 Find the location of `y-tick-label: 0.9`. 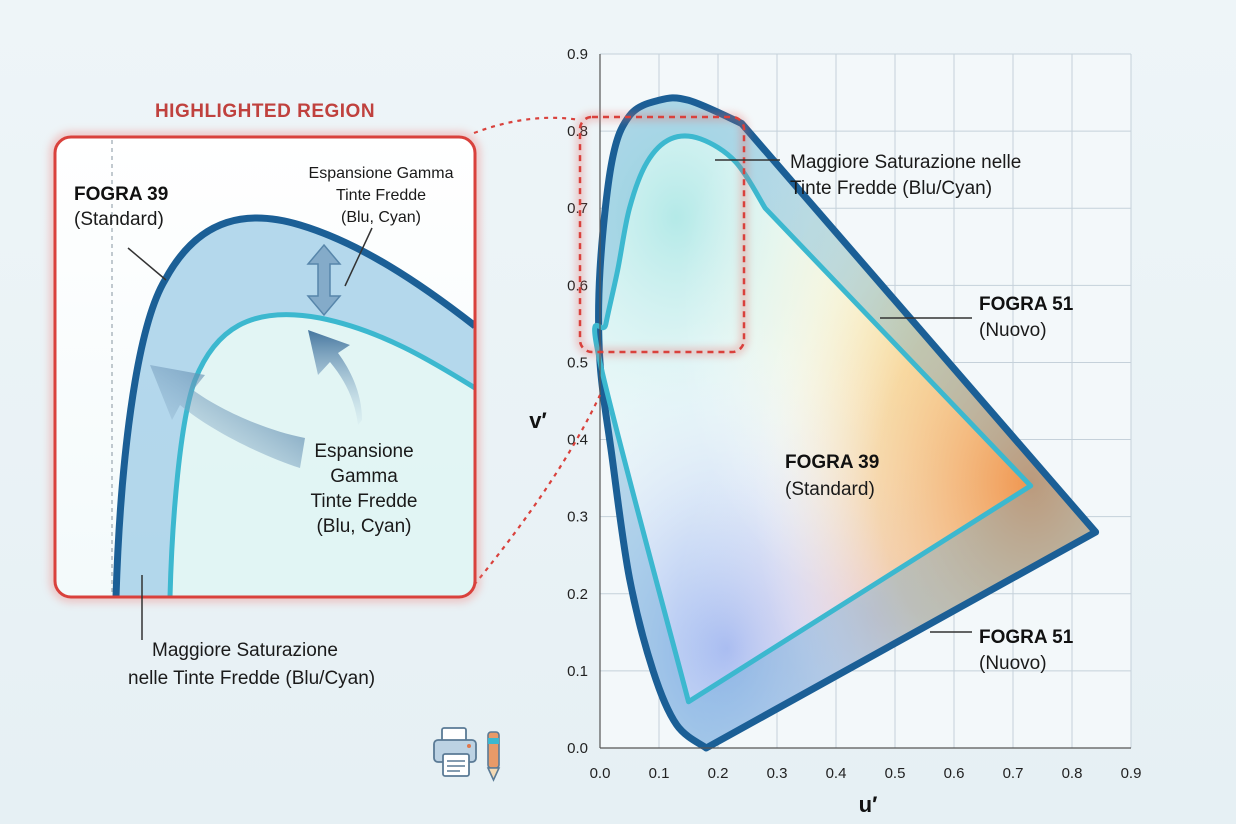

y-tick-label: 0.9 is located at coordinates (577, 54).